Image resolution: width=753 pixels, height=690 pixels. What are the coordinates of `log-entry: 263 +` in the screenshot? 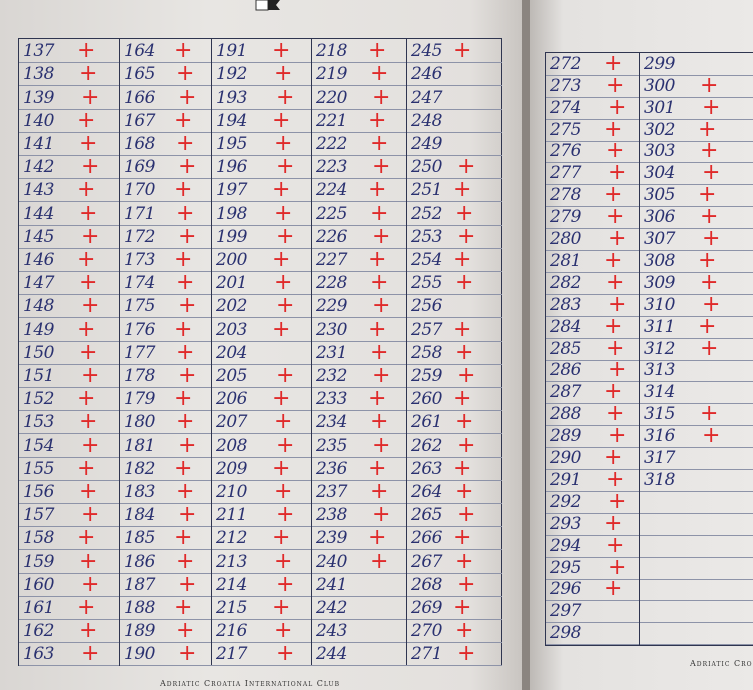 It's located at (454, 469).